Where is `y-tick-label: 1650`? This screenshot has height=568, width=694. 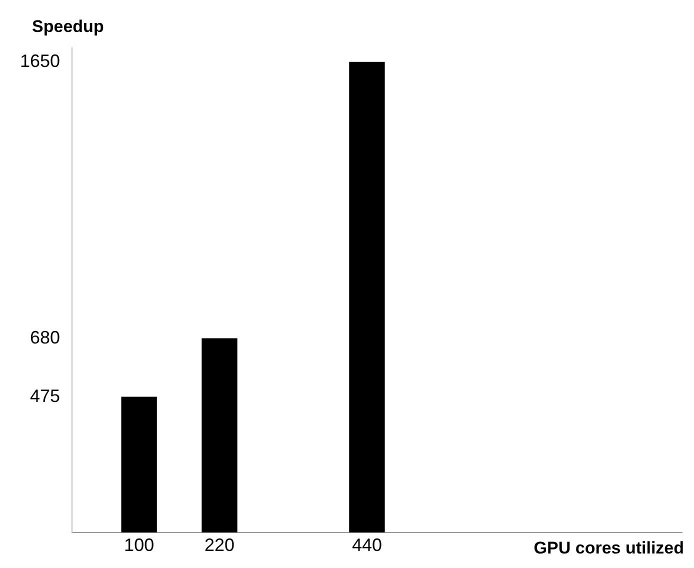 y-tick-label: 1650 is located at coordinates (40, 61).